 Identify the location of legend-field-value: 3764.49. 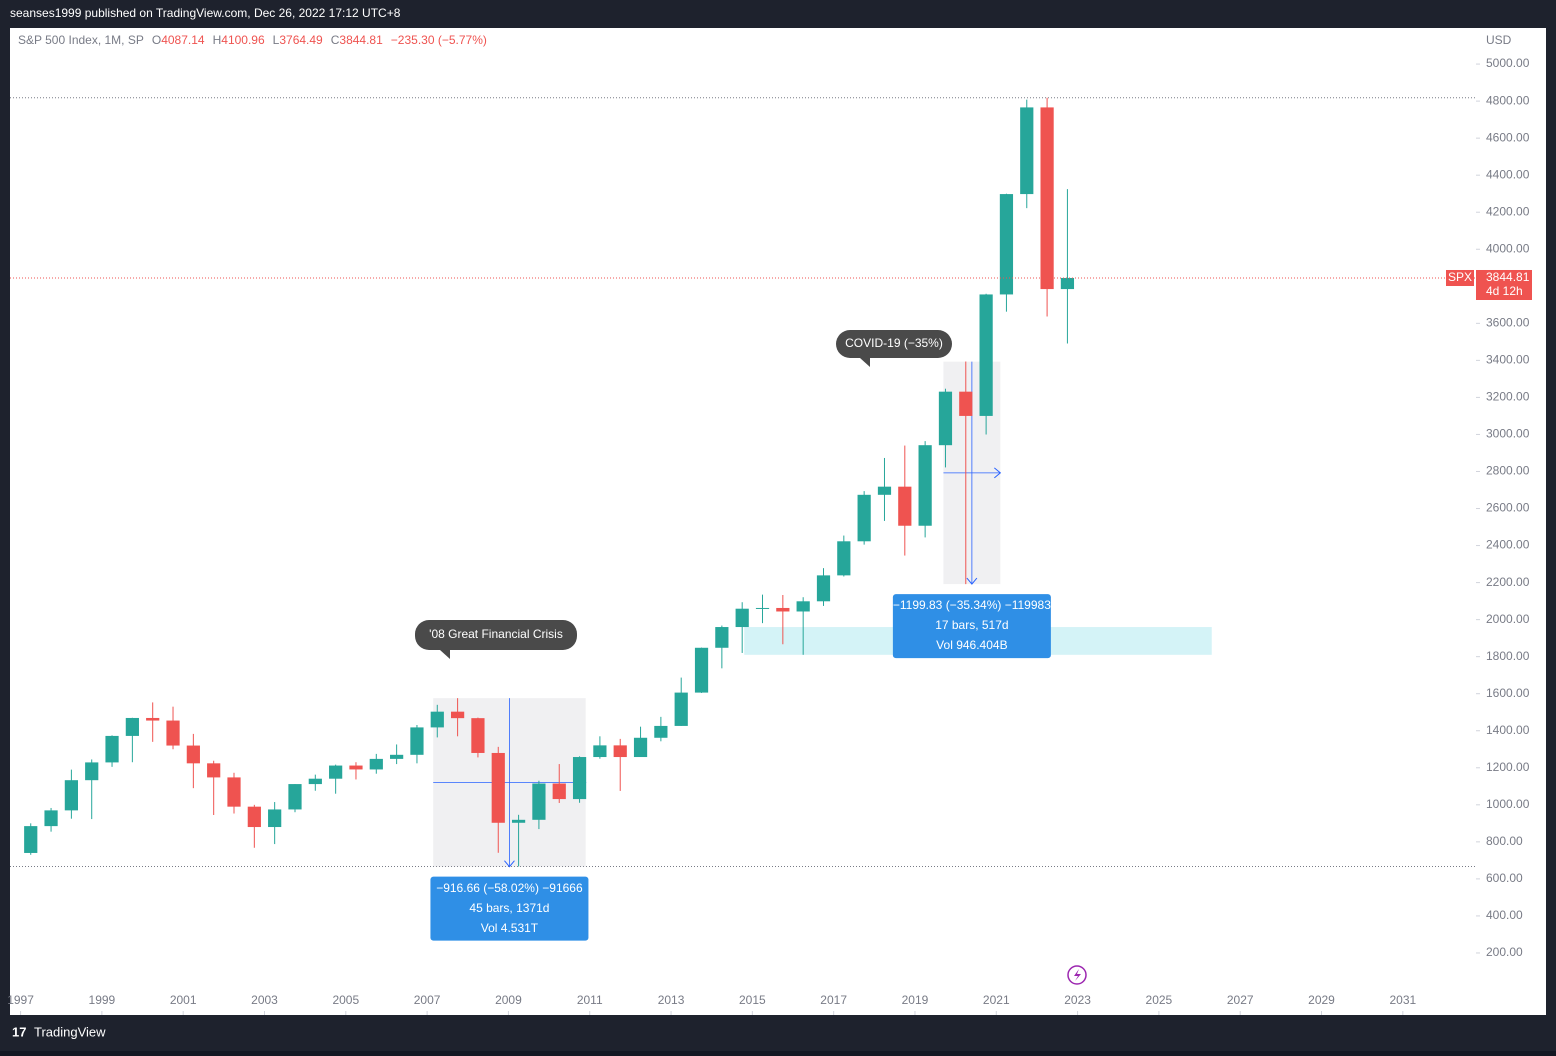
(301, 40).